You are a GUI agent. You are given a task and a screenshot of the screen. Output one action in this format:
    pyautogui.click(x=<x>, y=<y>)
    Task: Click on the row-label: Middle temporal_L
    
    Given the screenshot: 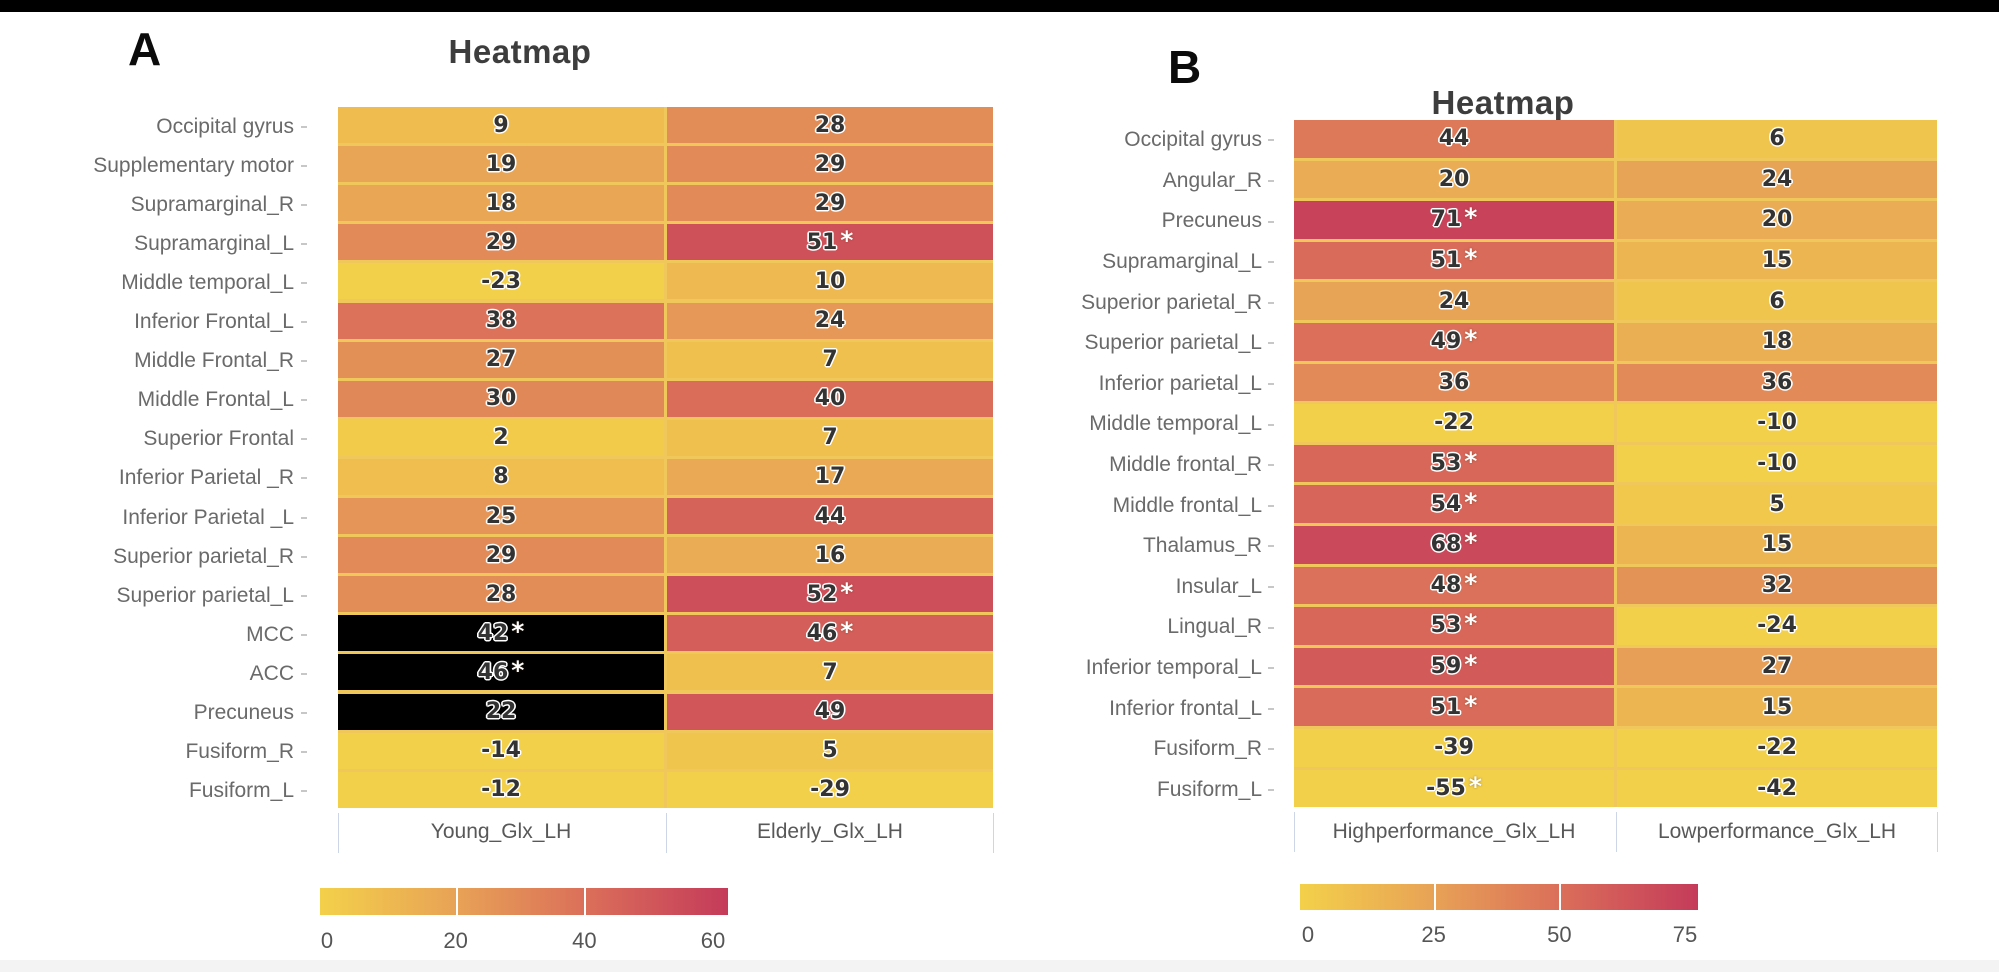 What is the action you would take?
    pyautogui.click(x=207, y=282)
    